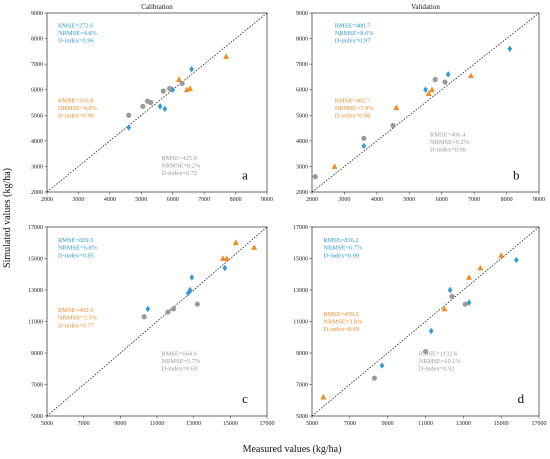  Describe the element at coordinates (35, 291) in the screenshot. I see `y-tick-label: 13000` at that location.